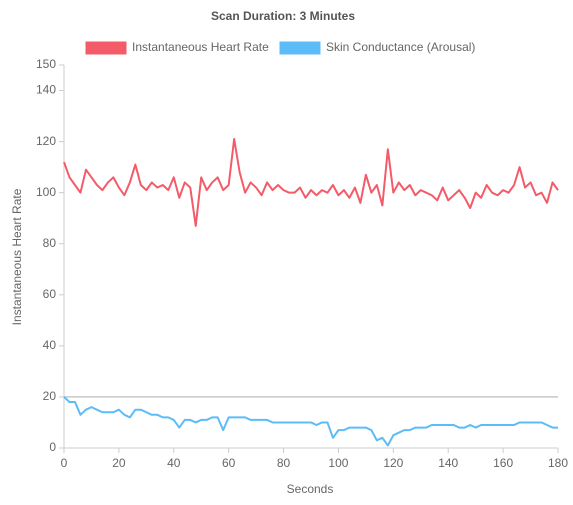 The image size is (573, 505). I want to click on x-tick-label: 0, so click(64, 463).